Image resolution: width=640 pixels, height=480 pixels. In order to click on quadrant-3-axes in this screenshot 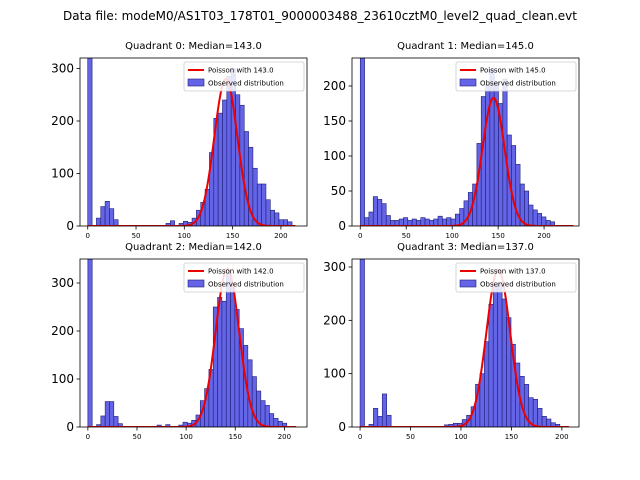, I will do `click(465, 343)`.